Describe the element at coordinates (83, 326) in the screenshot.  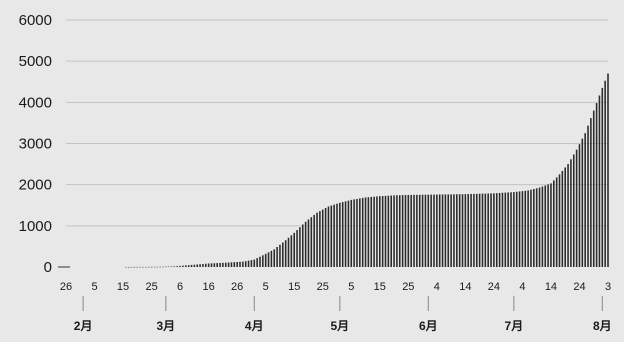
I see `month-label: 2月` at that location.